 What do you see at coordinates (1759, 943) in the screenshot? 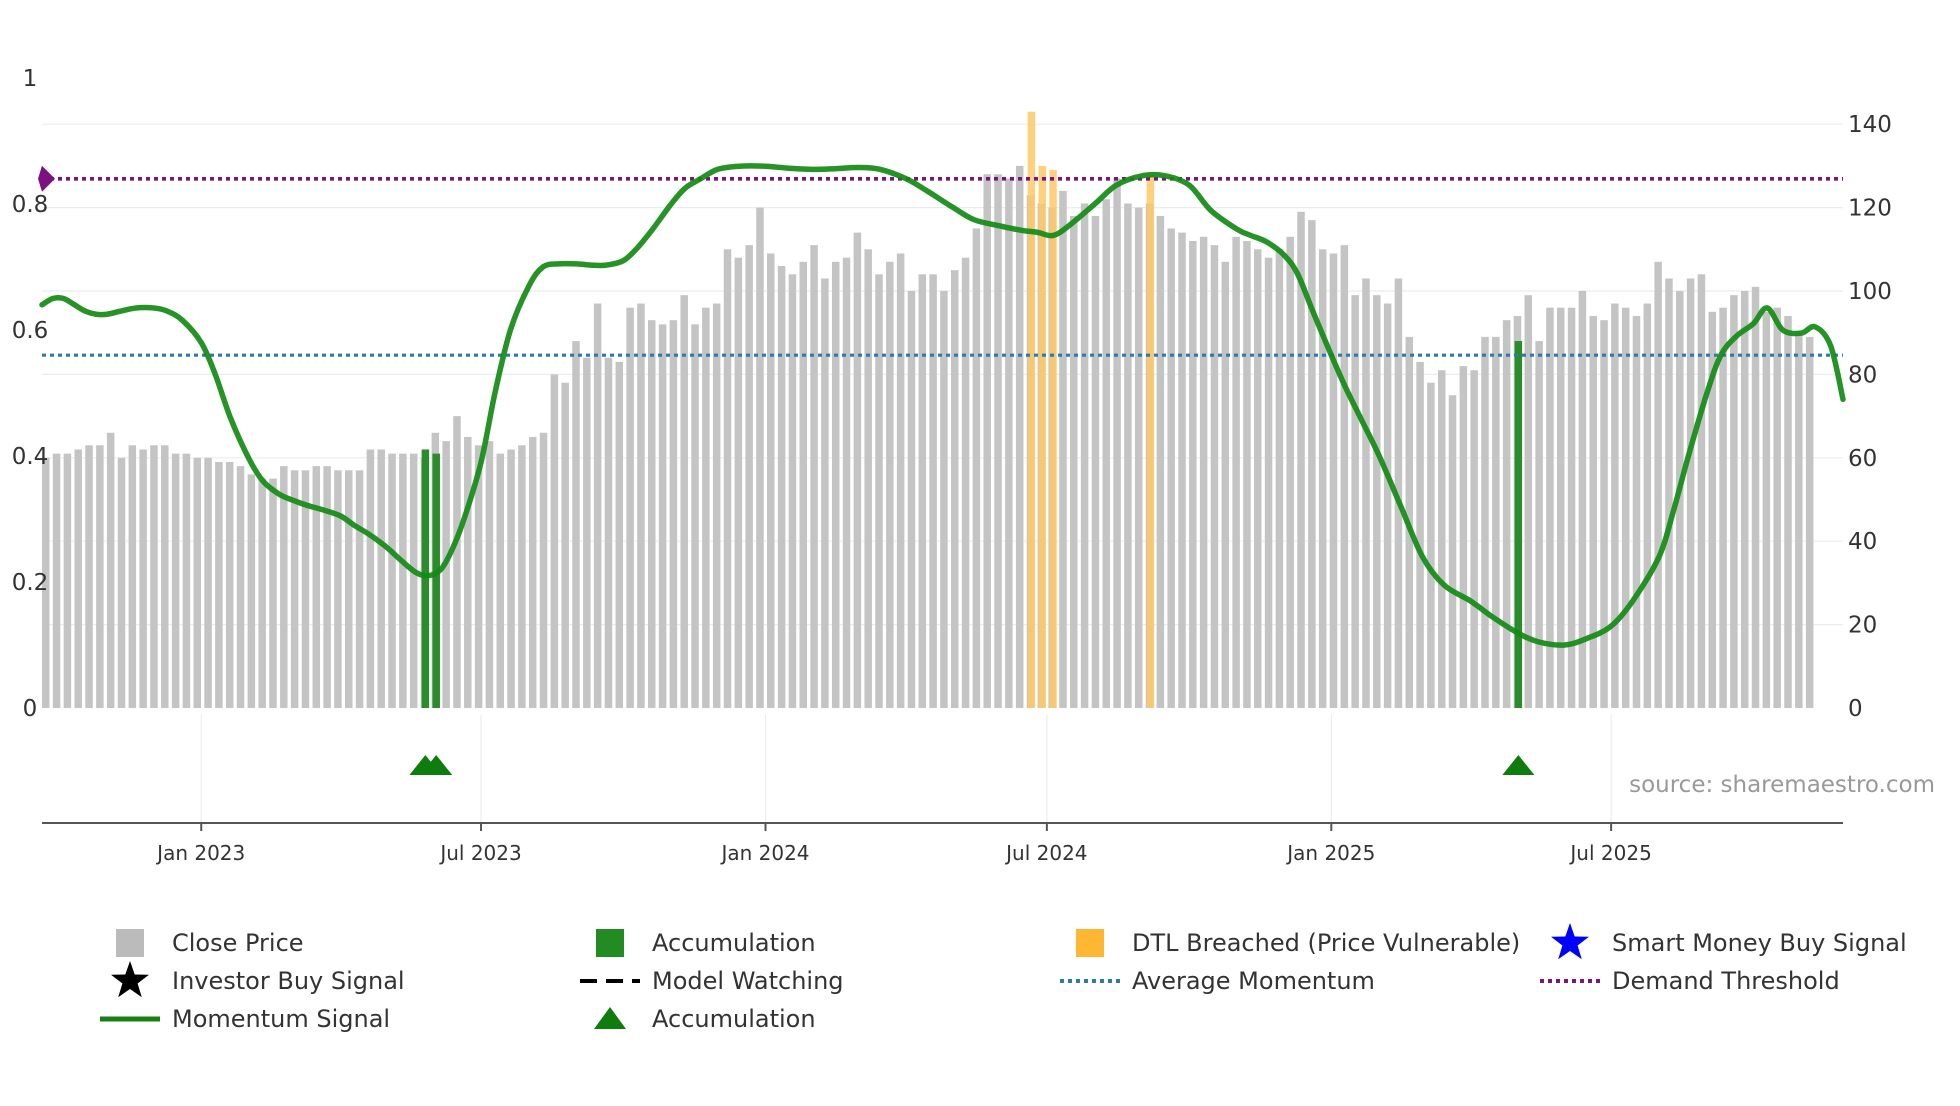
I see `legend-label: Smart Money Buy Signal` at bounding box center [1759, 943].